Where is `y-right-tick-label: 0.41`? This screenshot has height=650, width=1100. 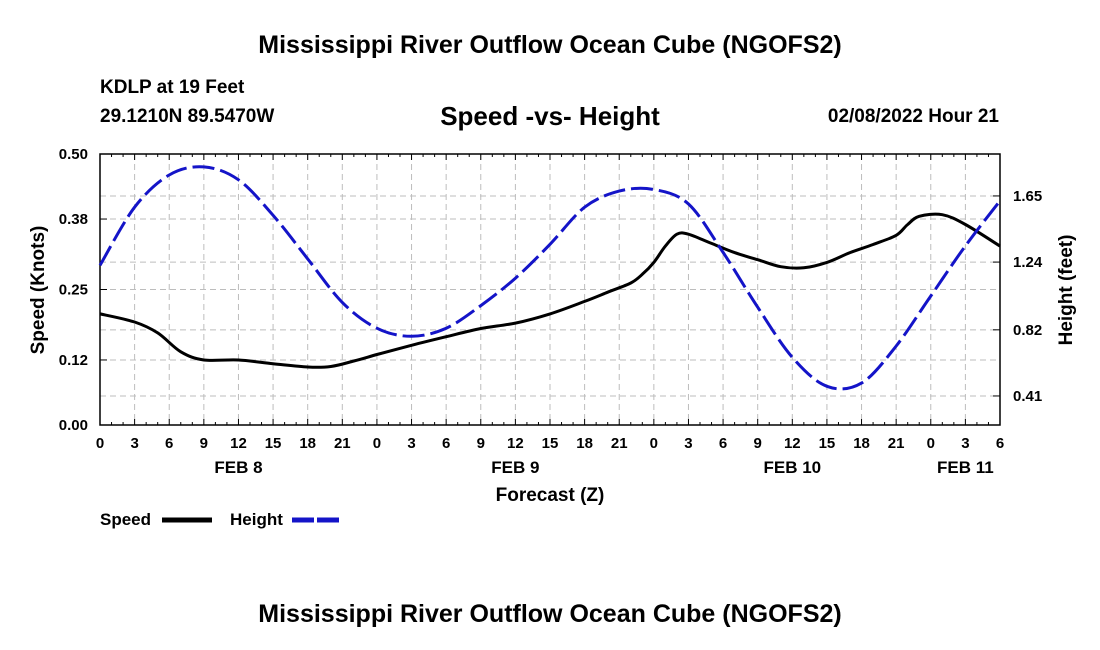
y-right-tick-label: 0.41 is located at coordinates (1027, 396).